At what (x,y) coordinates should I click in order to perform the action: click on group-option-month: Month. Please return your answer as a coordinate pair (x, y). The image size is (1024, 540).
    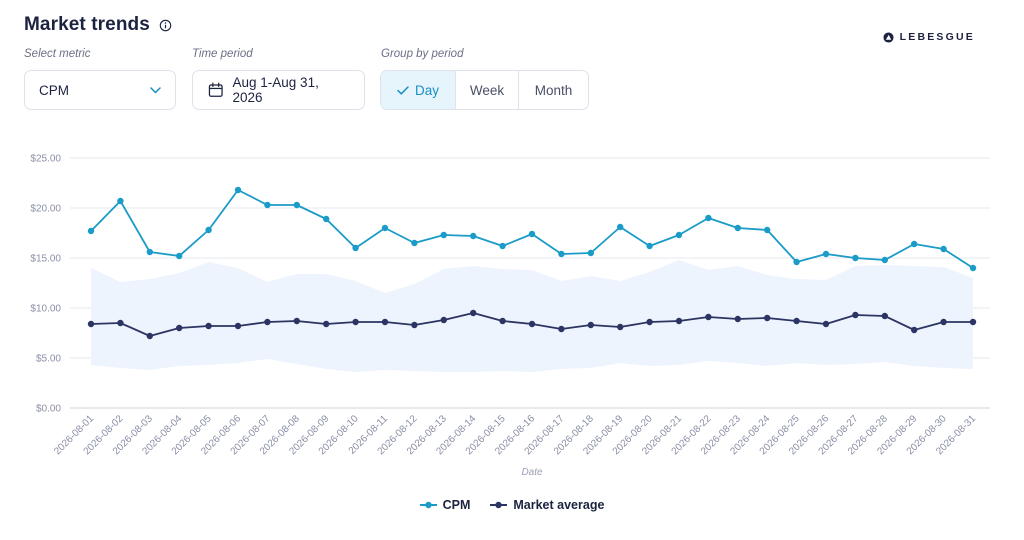
    Looking at the image, I should click on (553, 90).